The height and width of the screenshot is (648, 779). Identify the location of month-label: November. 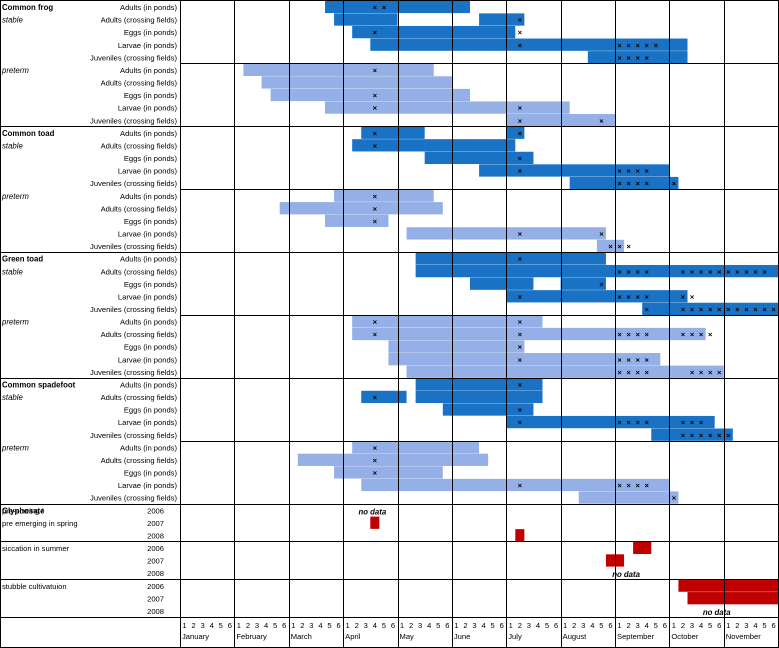
(743, 636).